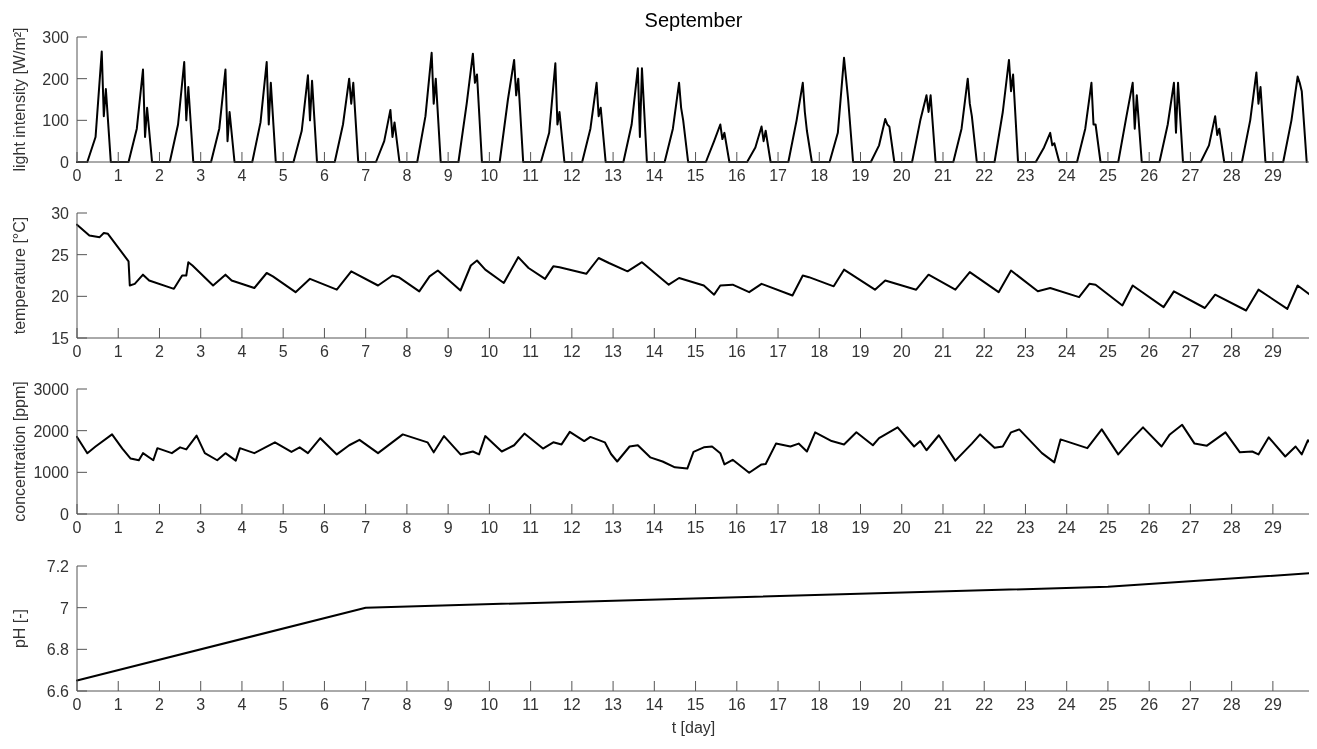 This screenshot has width=1317, height=749. What do you see at coordinates (693, 727) in the screenshot?
I see `x-axis-title: t [day]` at bounding box center [693, 727].